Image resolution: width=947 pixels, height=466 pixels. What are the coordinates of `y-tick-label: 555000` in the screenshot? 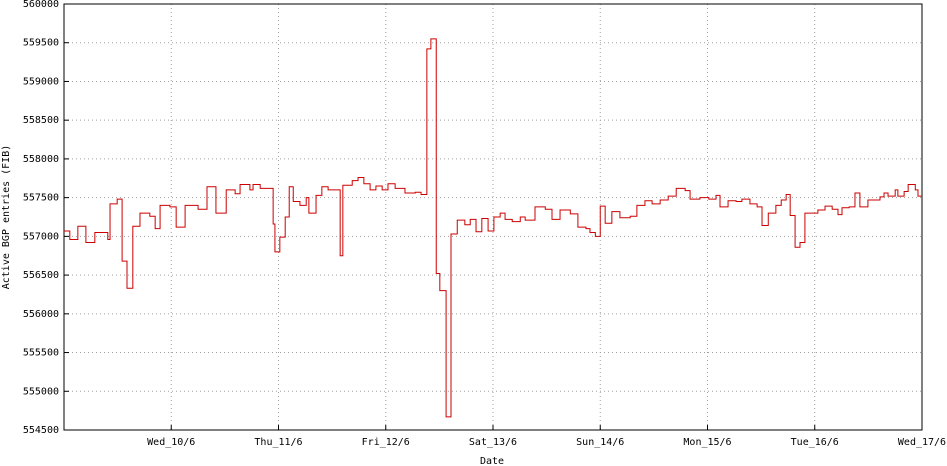 It's located at (41, 391).